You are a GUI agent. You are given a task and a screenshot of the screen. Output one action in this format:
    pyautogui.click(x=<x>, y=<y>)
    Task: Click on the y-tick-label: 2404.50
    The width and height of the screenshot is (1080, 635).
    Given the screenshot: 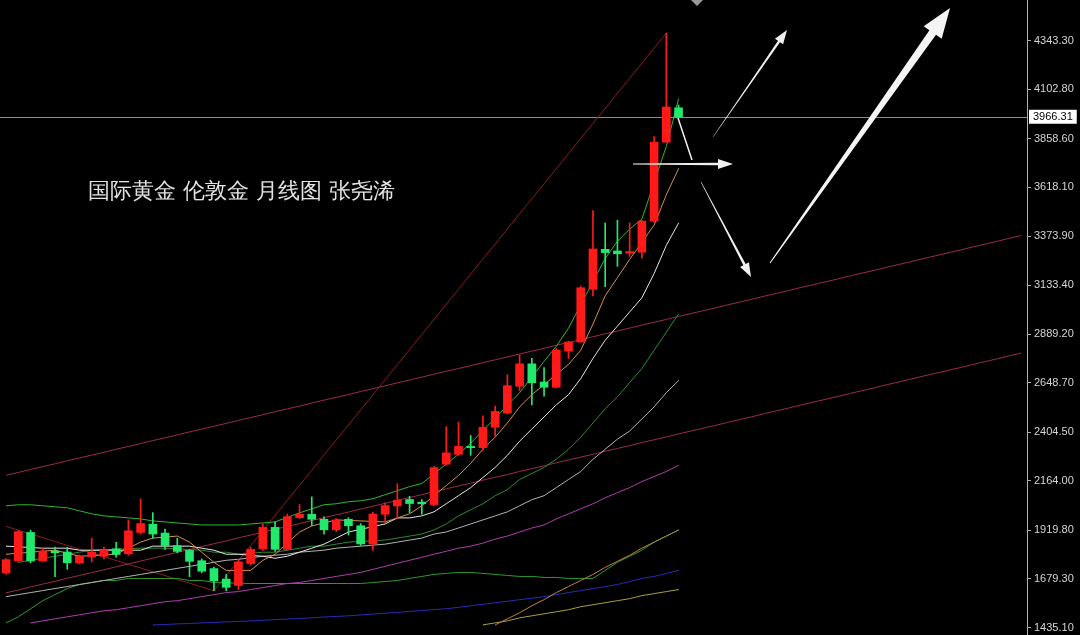 What is the action you would take?
    pyautogui.click(x=1054, y=431)
    